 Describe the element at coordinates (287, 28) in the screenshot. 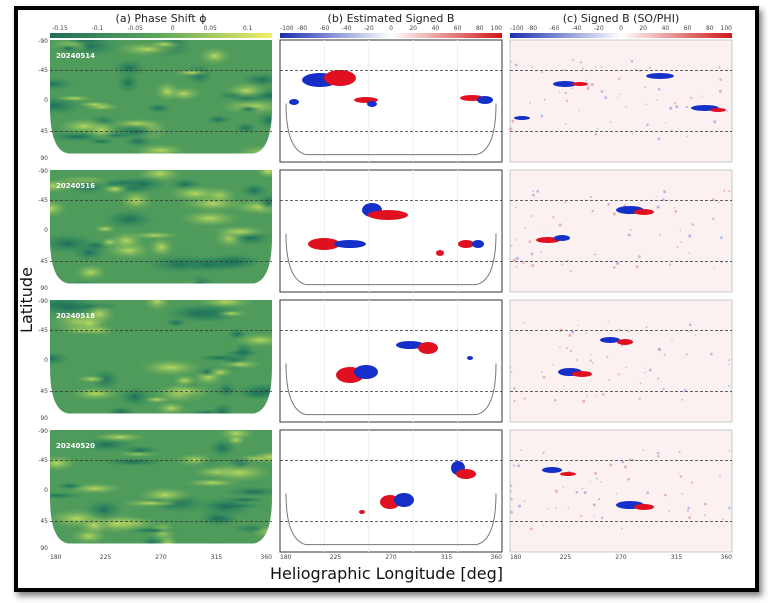

I see `colorbar-tick: -100` at that location.